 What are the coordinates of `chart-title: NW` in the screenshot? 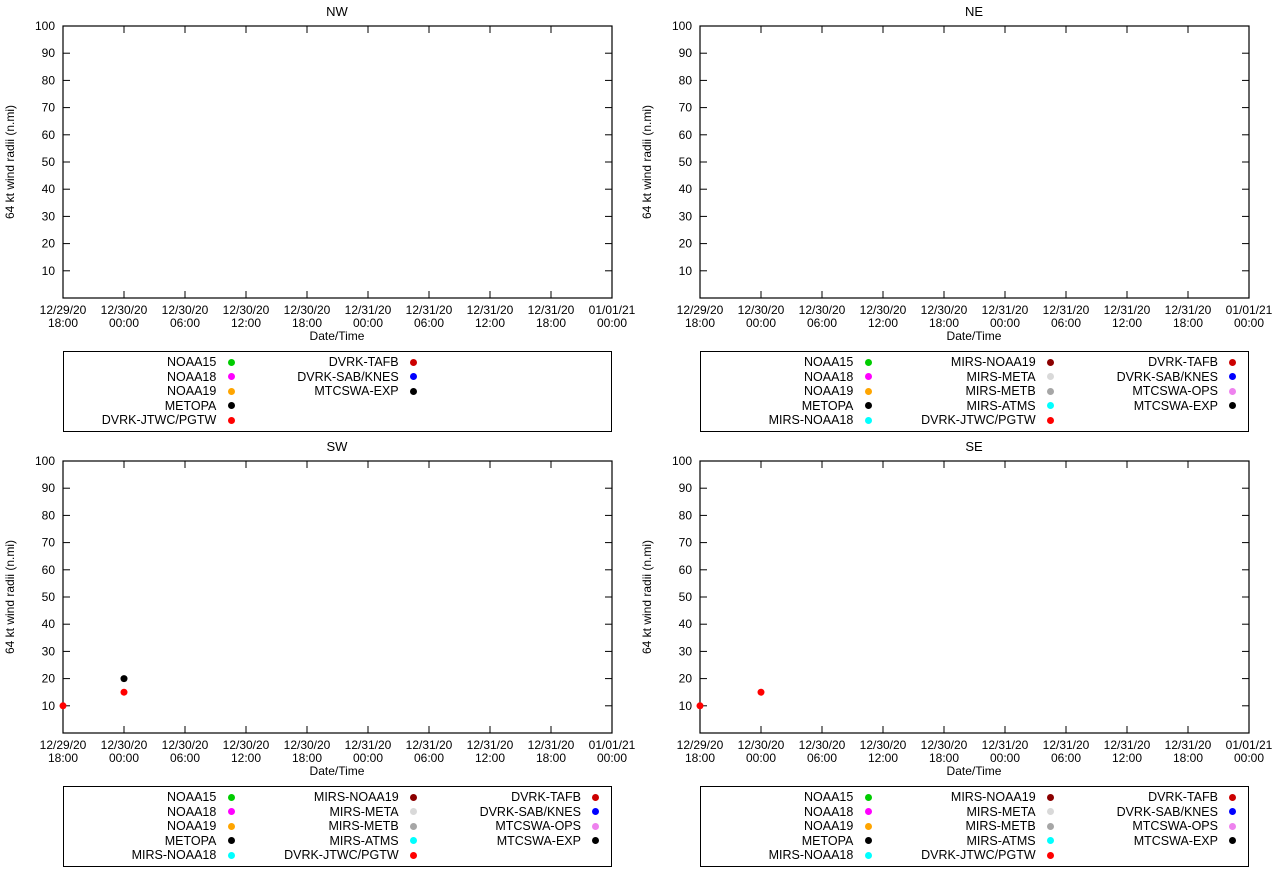 It's located at (337, 11).